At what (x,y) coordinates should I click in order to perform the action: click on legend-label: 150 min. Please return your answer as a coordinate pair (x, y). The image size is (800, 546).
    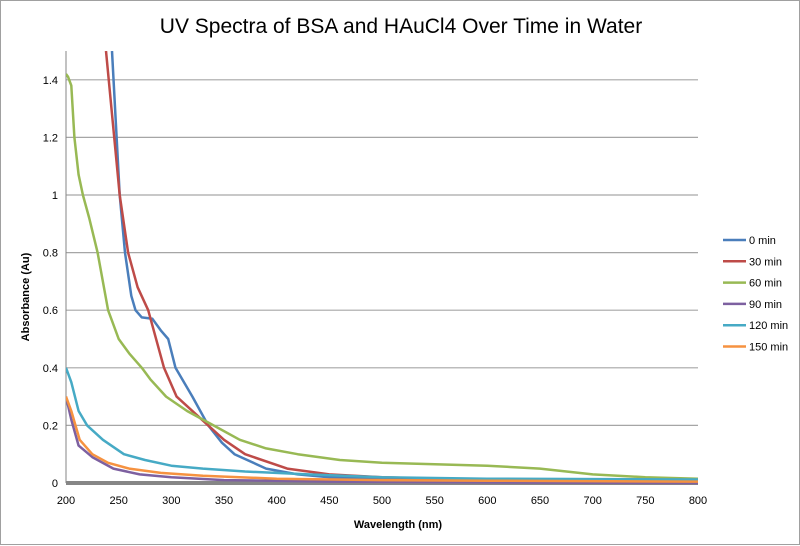
    Looking at the image, I should click on (768, 348).